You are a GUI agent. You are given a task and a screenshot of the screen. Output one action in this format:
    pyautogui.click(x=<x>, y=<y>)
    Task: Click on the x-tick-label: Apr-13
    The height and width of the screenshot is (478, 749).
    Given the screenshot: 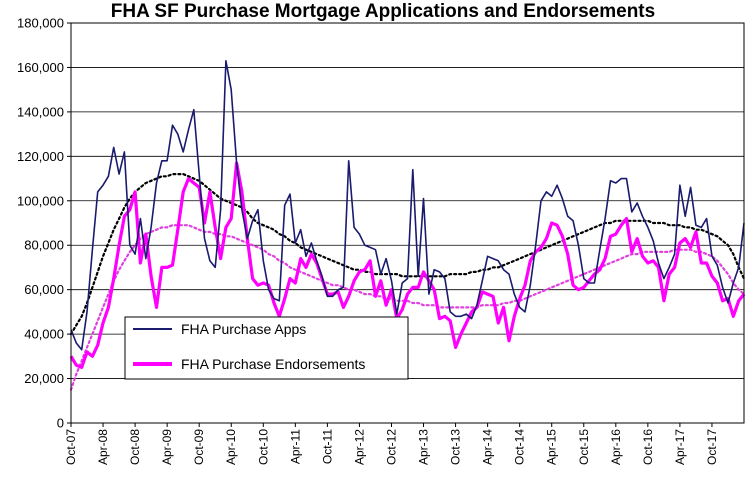 What is the action you would take?
    pyautogui.click(x=424, y=447)
    